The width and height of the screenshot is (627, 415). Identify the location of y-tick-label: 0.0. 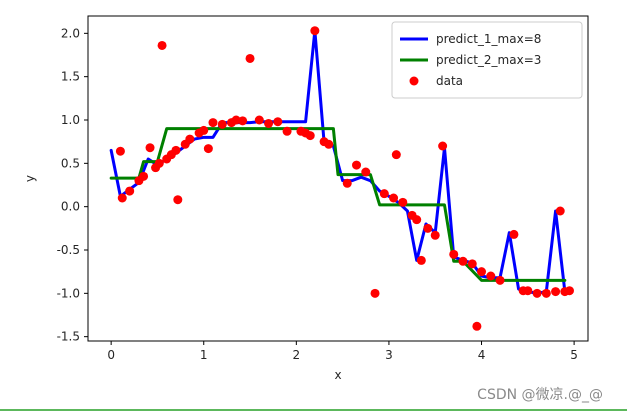
(70, 207).